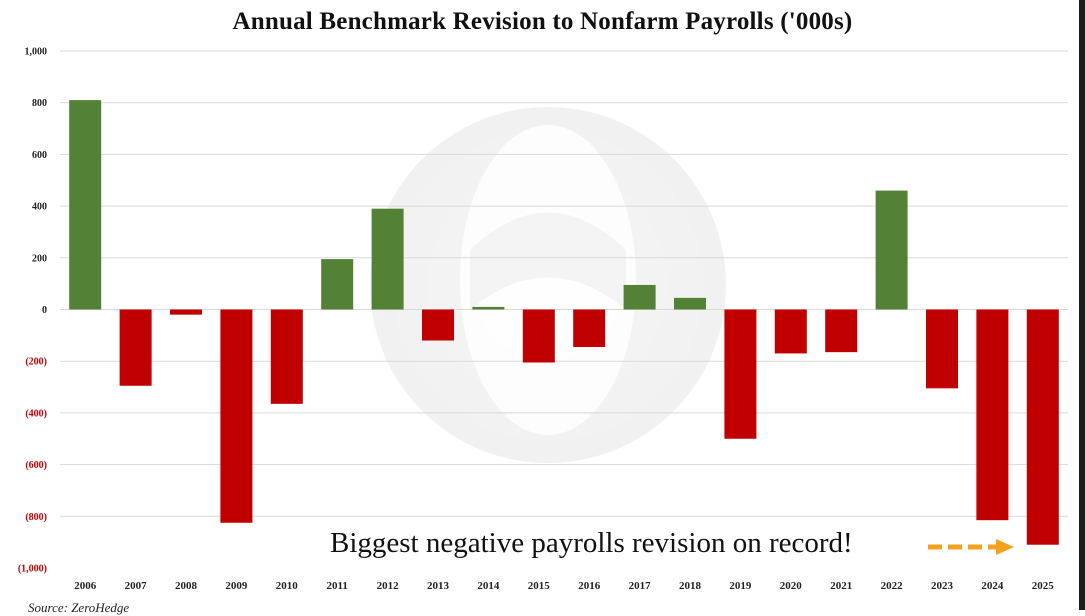 The width and height of the screenshot is (1085, 616). Describe the element at coordinates (841, 586) in the screenshot. I see `x-tick-label: 2021` at that location.